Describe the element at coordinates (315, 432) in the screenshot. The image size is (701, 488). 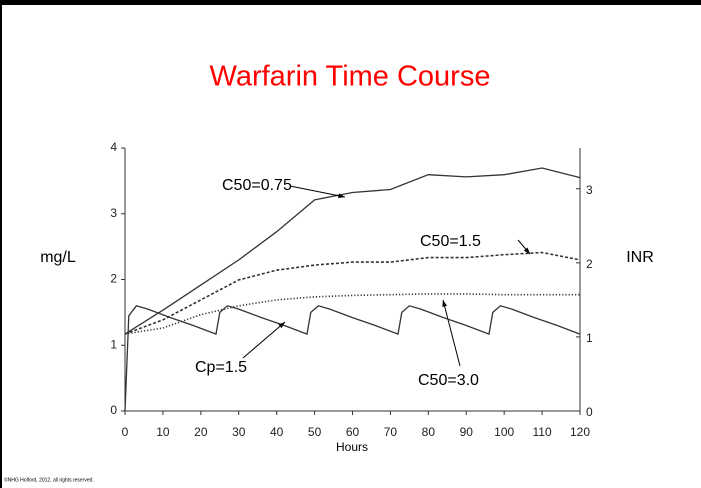
I see `x-tick-label: 50` at that location.